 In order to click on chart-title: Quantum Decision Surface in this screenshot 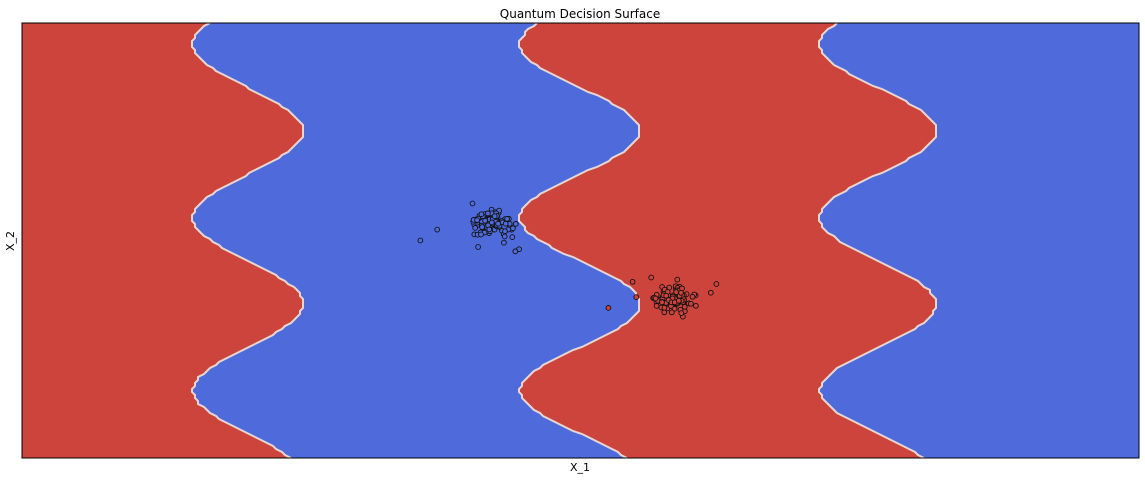, I will do `click(580, 14)`.